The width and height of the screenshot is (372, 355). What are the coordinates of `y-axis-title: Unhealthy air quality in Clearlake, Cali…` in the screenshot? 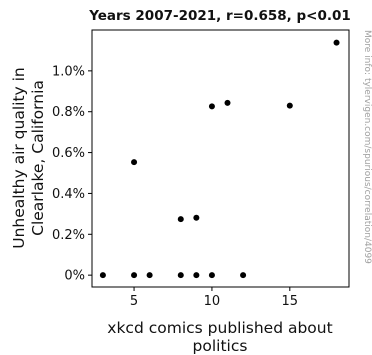 It's located at (28, 158).